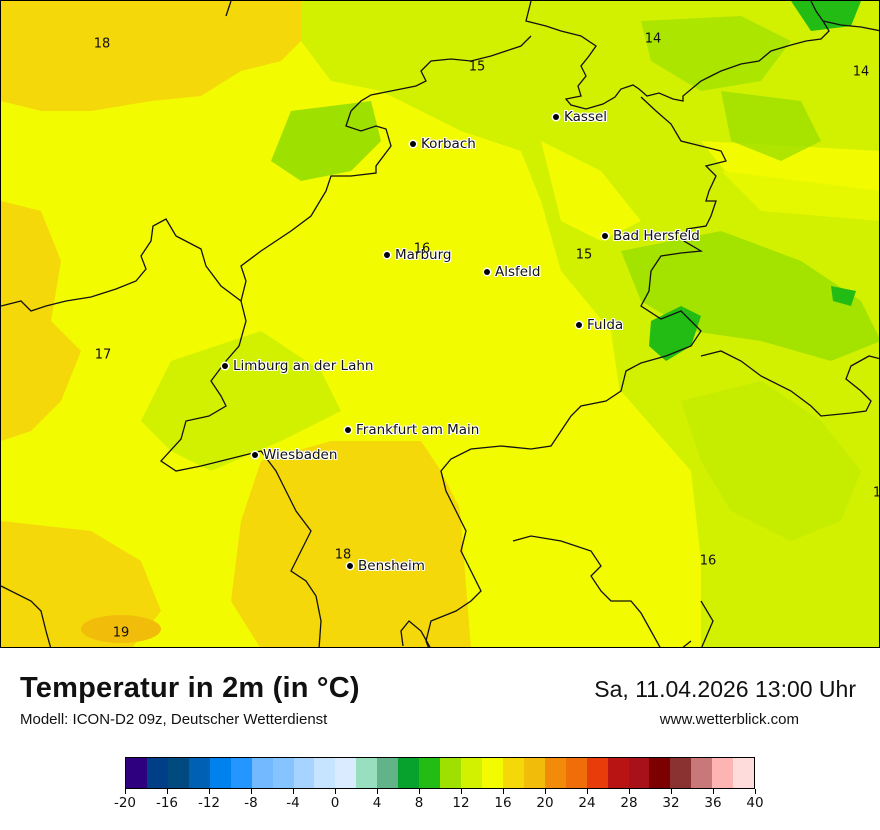 Image resolution: width=880 pixels, height=830 pixels. Describe the element at coordinates (419, 803) in the screenshot. I see `colorbar-tick-label: 8` at that location.